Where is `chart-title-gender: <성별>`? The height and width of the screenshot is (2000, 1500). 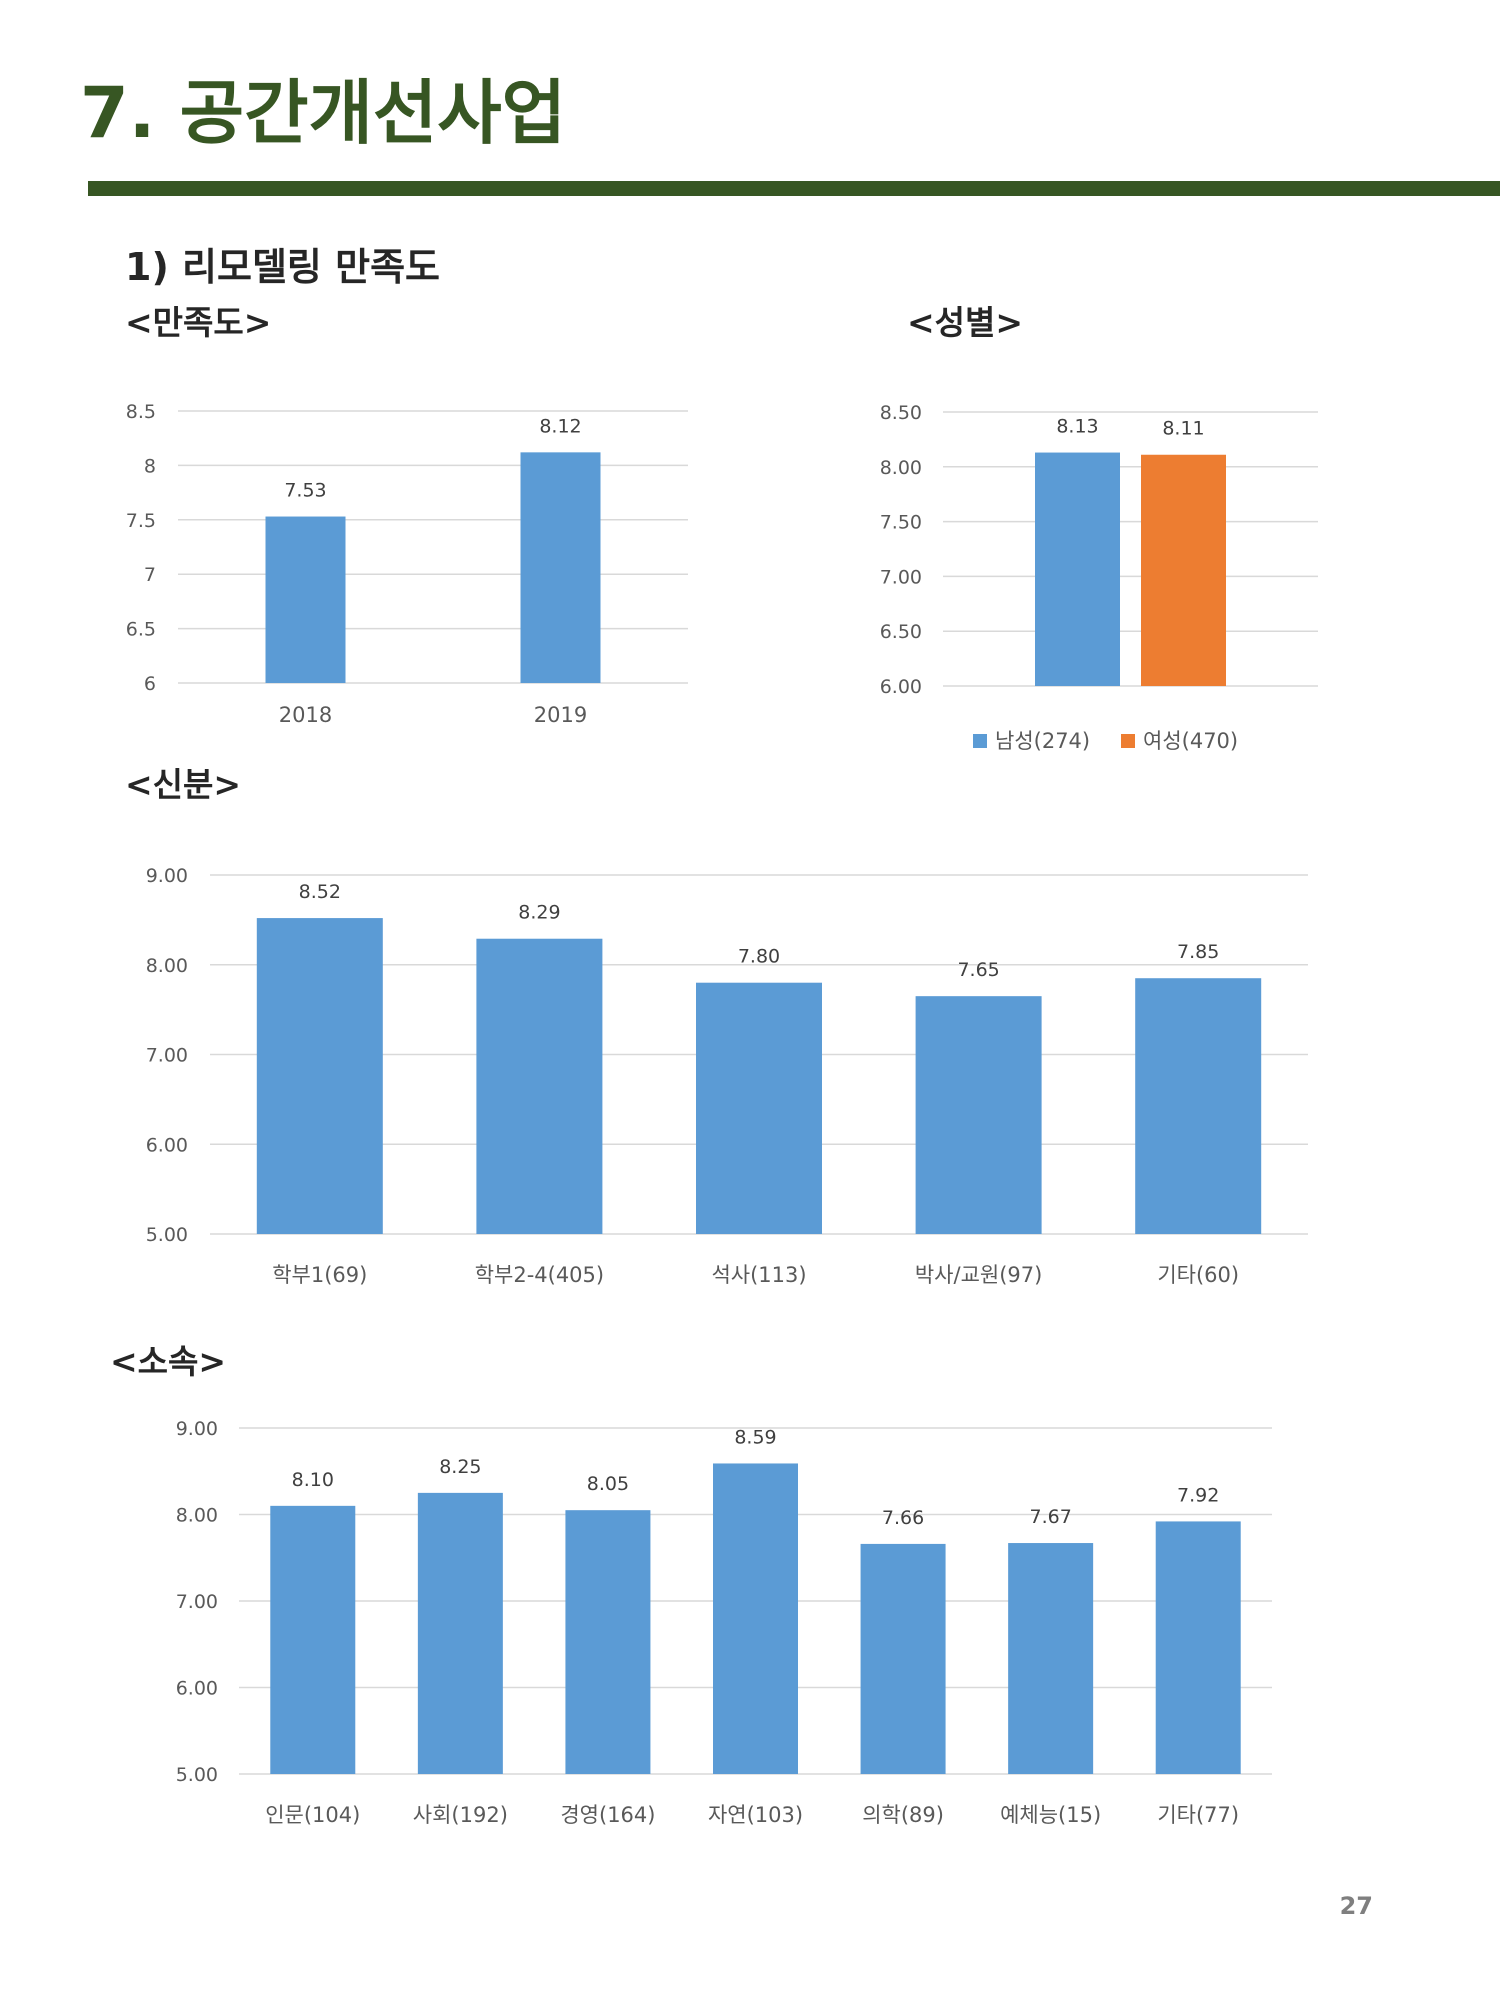
chart-title-gender: <성별> is located at coordinates (965, 322).